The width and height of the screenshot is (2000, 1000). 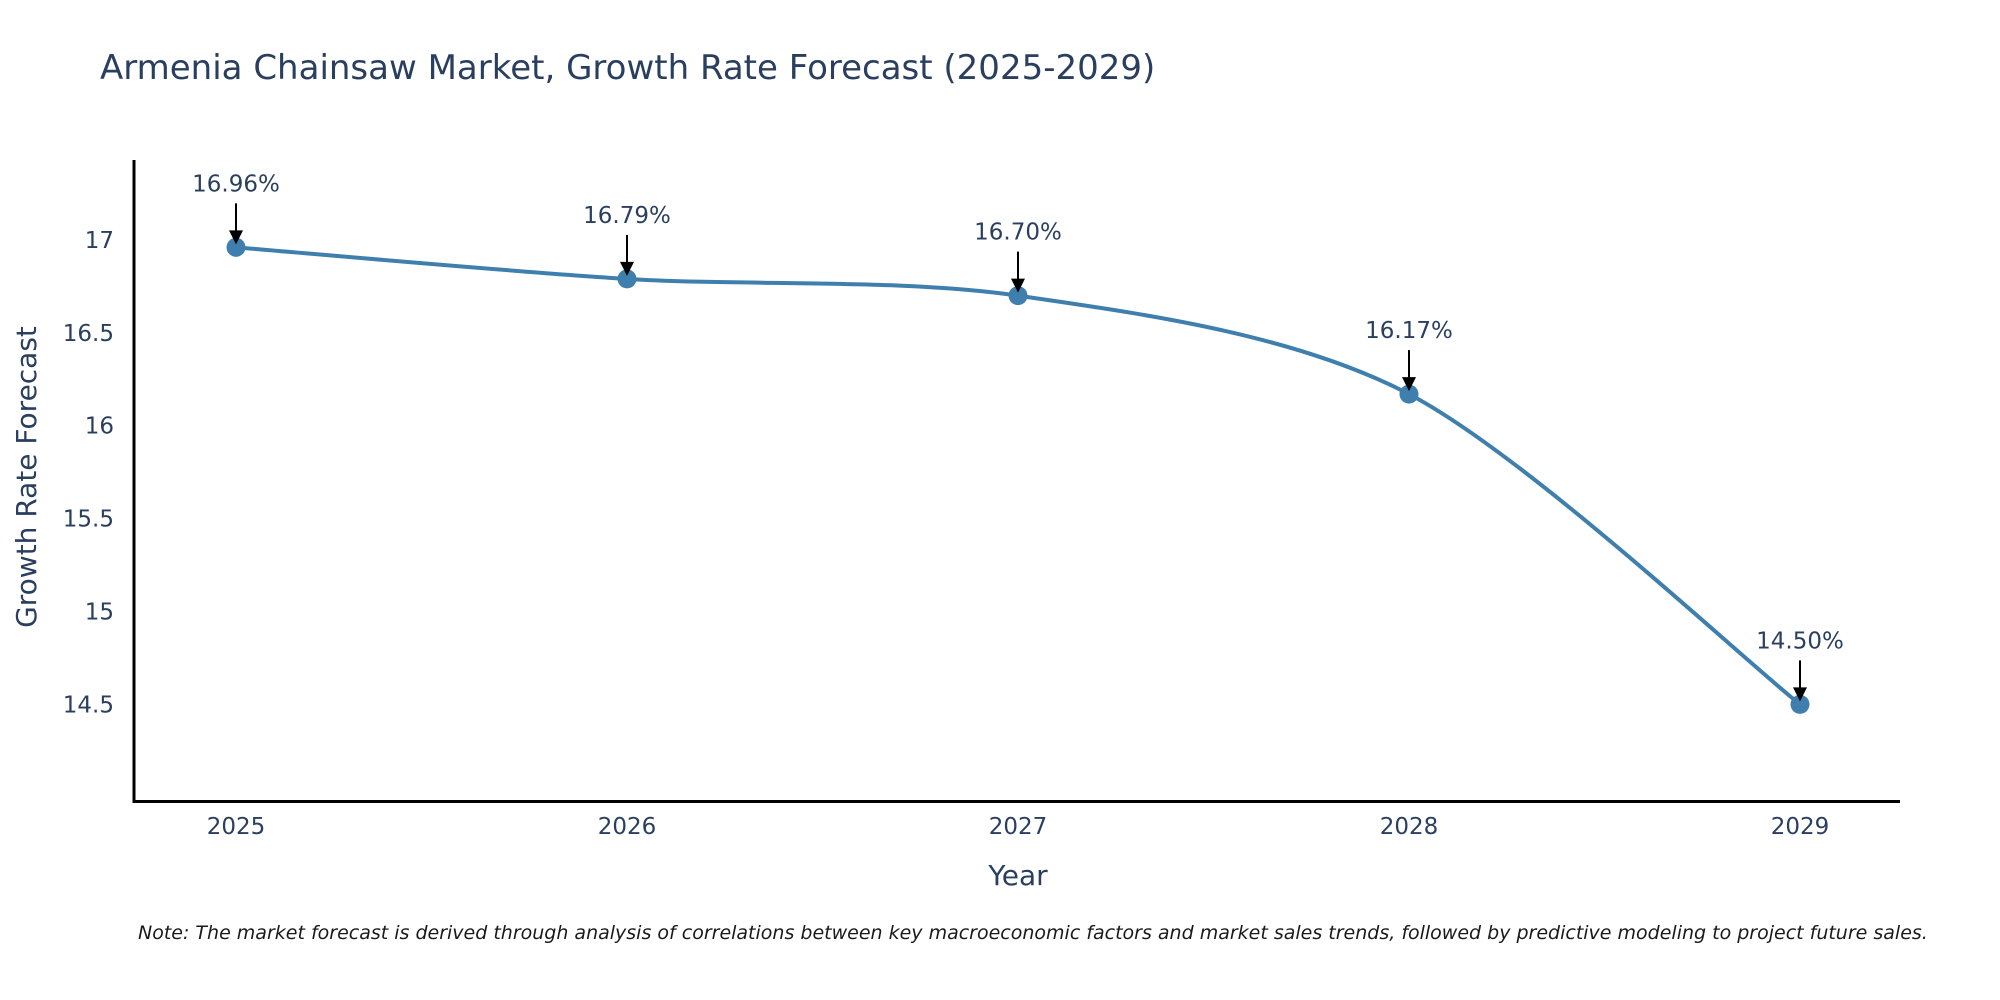 I want to click on y-axis-title: Growth Rate Forecast, so click(x=26, y=477).